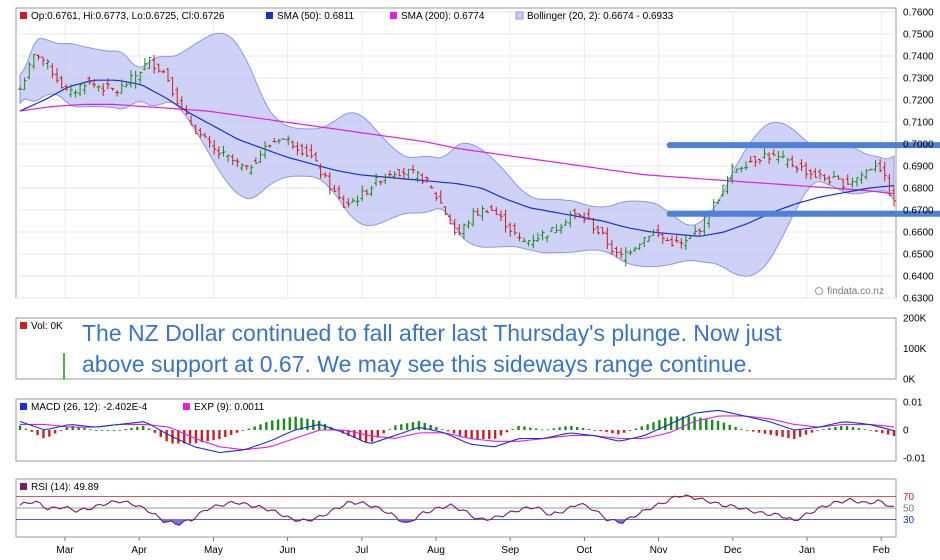 The image size is (940, 560). What do you see at coordinates (915, 350) in the screenshot?
I see `volume-axis: 200K 100K 0K` at bounding box center [915, 350].